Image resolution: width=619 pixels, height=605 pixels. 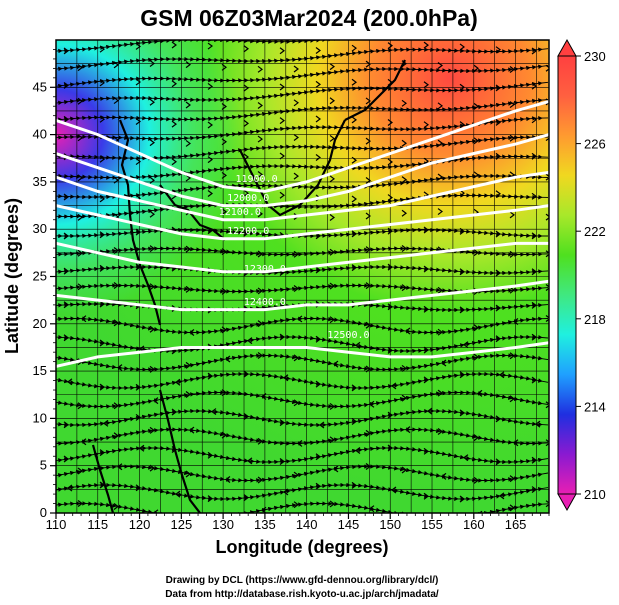 What do you see at coordinates (192, 212) in the screenshot?
I see `coastline-korea` at bounding box center [192, 212].